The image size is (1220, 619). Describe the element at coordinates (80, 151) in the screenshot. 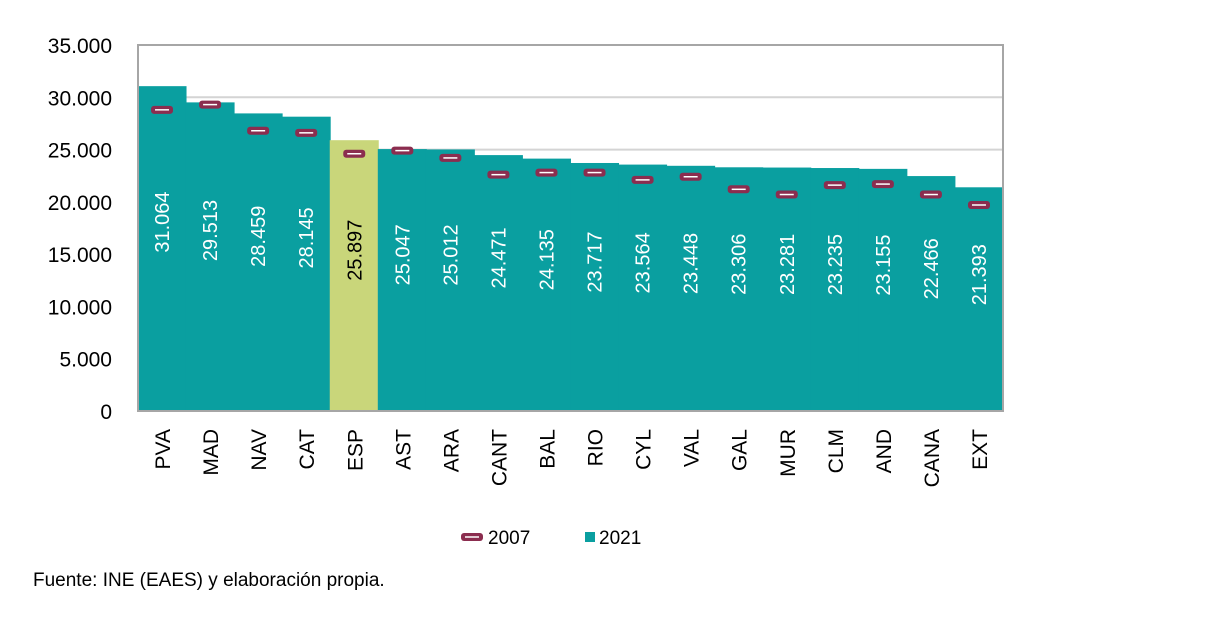

I see `y-tick-label: 25.000` at that location.